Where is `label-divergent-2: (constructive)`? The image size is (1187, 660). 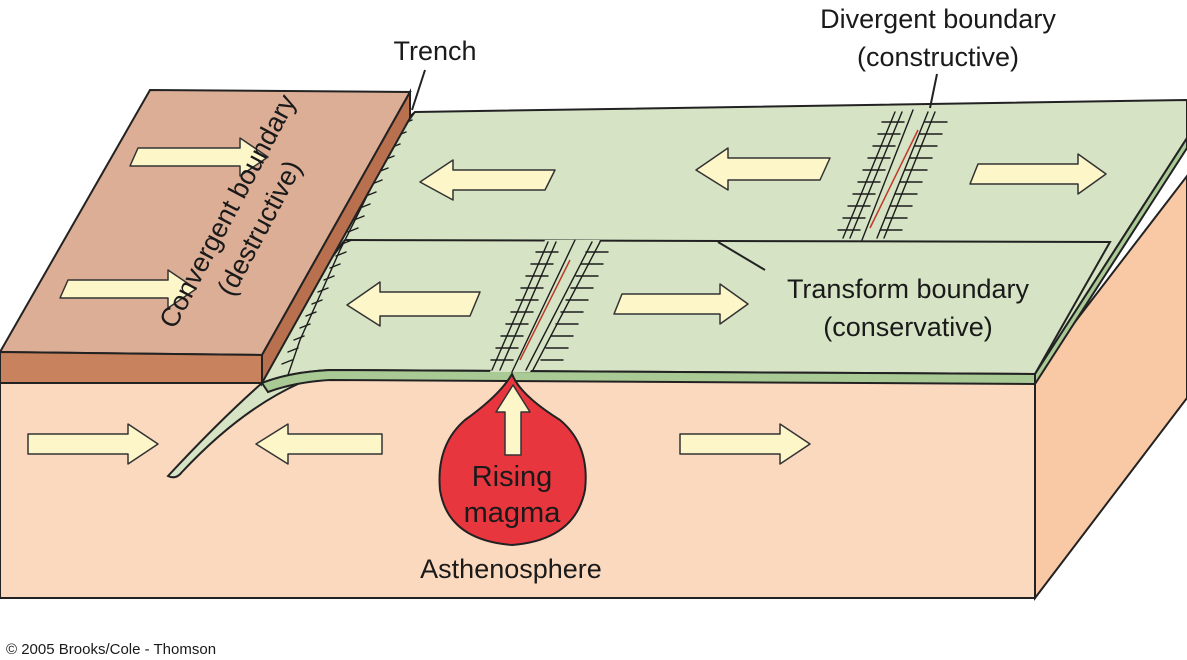
label-divergent-2: (constructive) is located at coordinates (938, 57).